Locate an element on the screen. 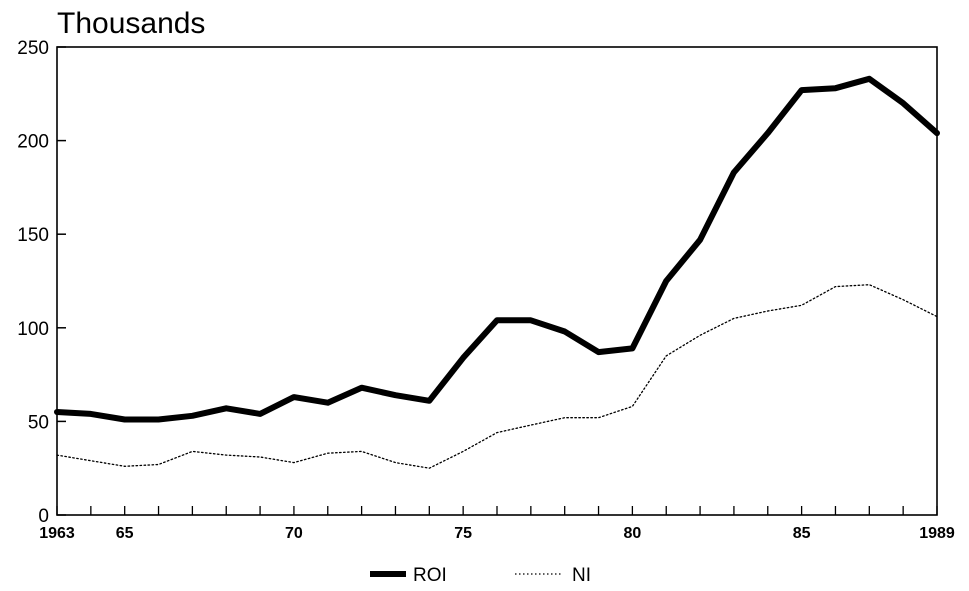 Image resolution: width=969 pixels, height=591 pixels. y-axis-title: Thousands is located at coordinates (131, 23).